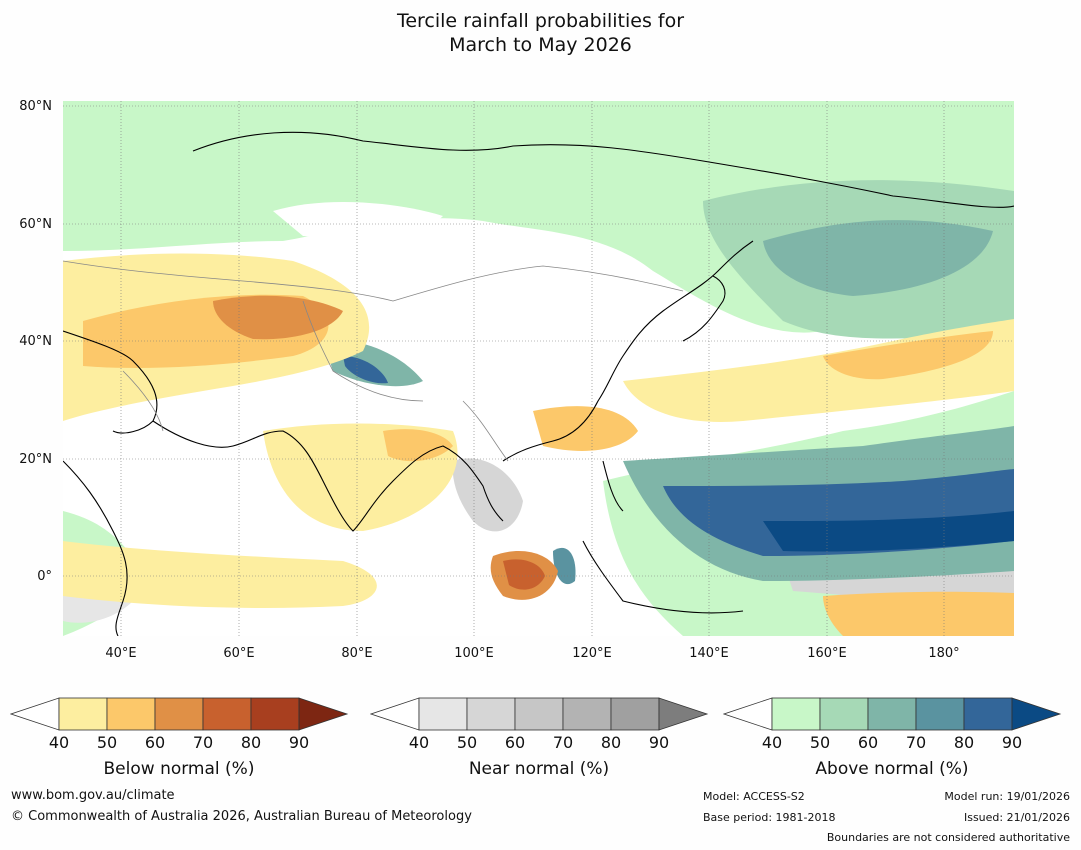  Describe the element at coordinates (539, 714) in the screenshot. I see `colorbar-near` at that location.